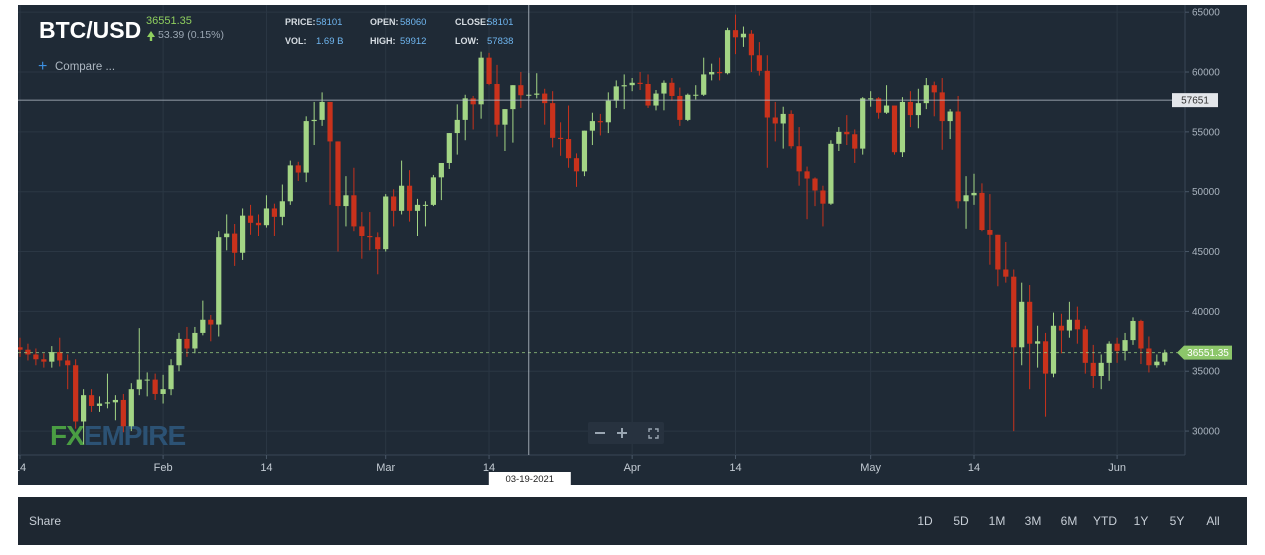  What do you see at coordinates (169, 21) in the screenshot?
I see `last-price: 36551.35` at bounding box center [169, 21].